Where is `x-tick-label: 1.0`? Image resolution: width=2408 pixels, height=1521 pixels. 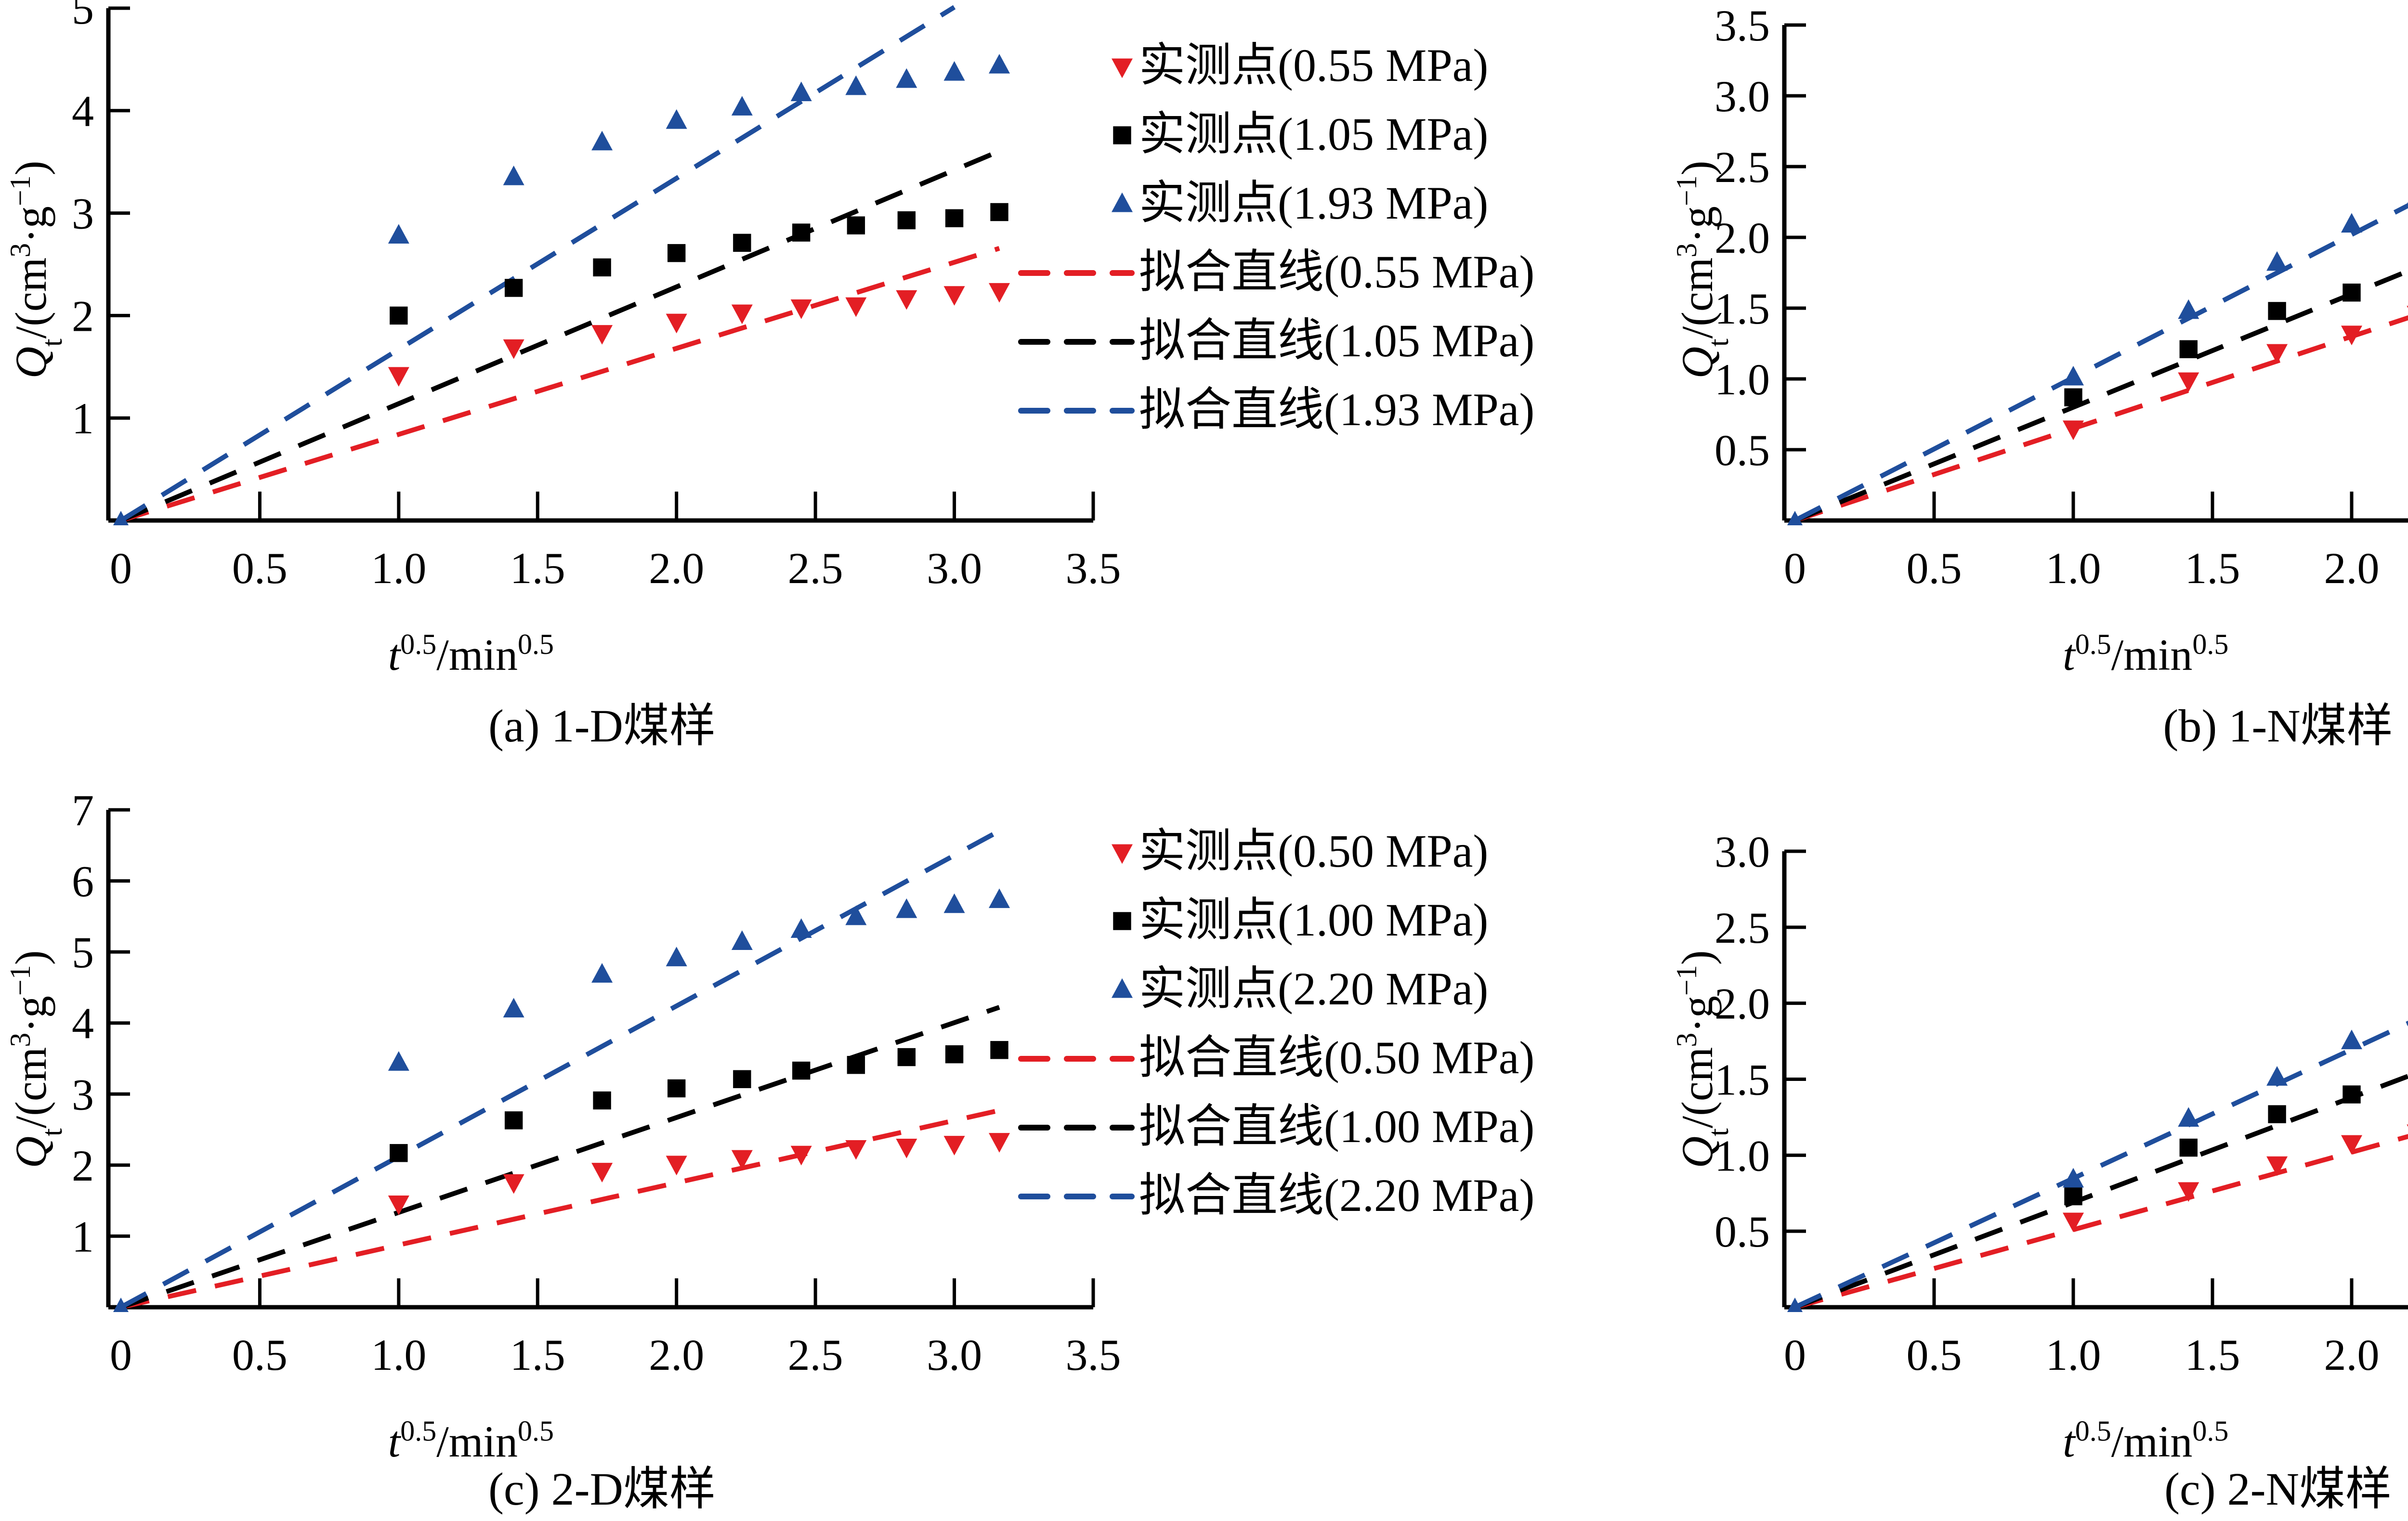
x-tick-label: 1.0 is located at coordinates (2073, 1354).